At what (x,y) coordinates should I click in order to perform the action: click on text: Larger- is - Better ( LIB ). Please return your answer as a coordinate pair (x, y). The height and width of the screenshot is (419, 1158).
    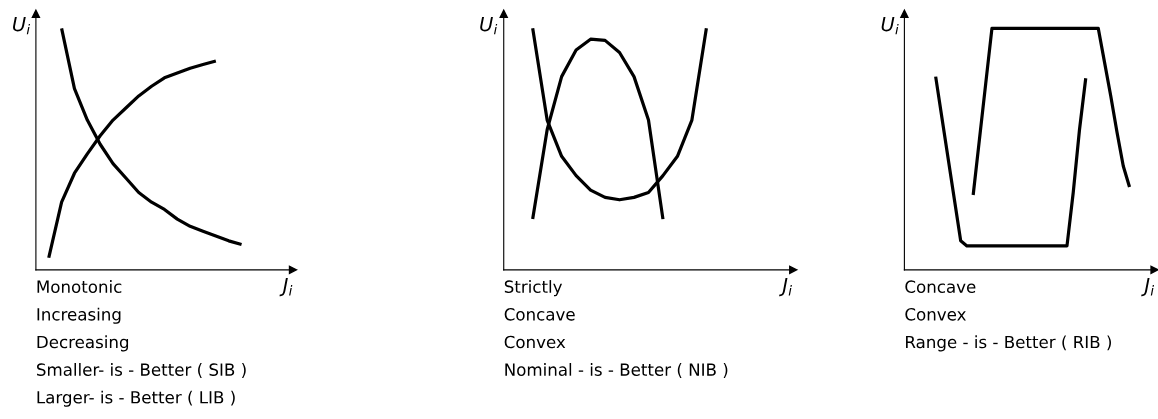
    Looking at the image, I should click on (136, 398).